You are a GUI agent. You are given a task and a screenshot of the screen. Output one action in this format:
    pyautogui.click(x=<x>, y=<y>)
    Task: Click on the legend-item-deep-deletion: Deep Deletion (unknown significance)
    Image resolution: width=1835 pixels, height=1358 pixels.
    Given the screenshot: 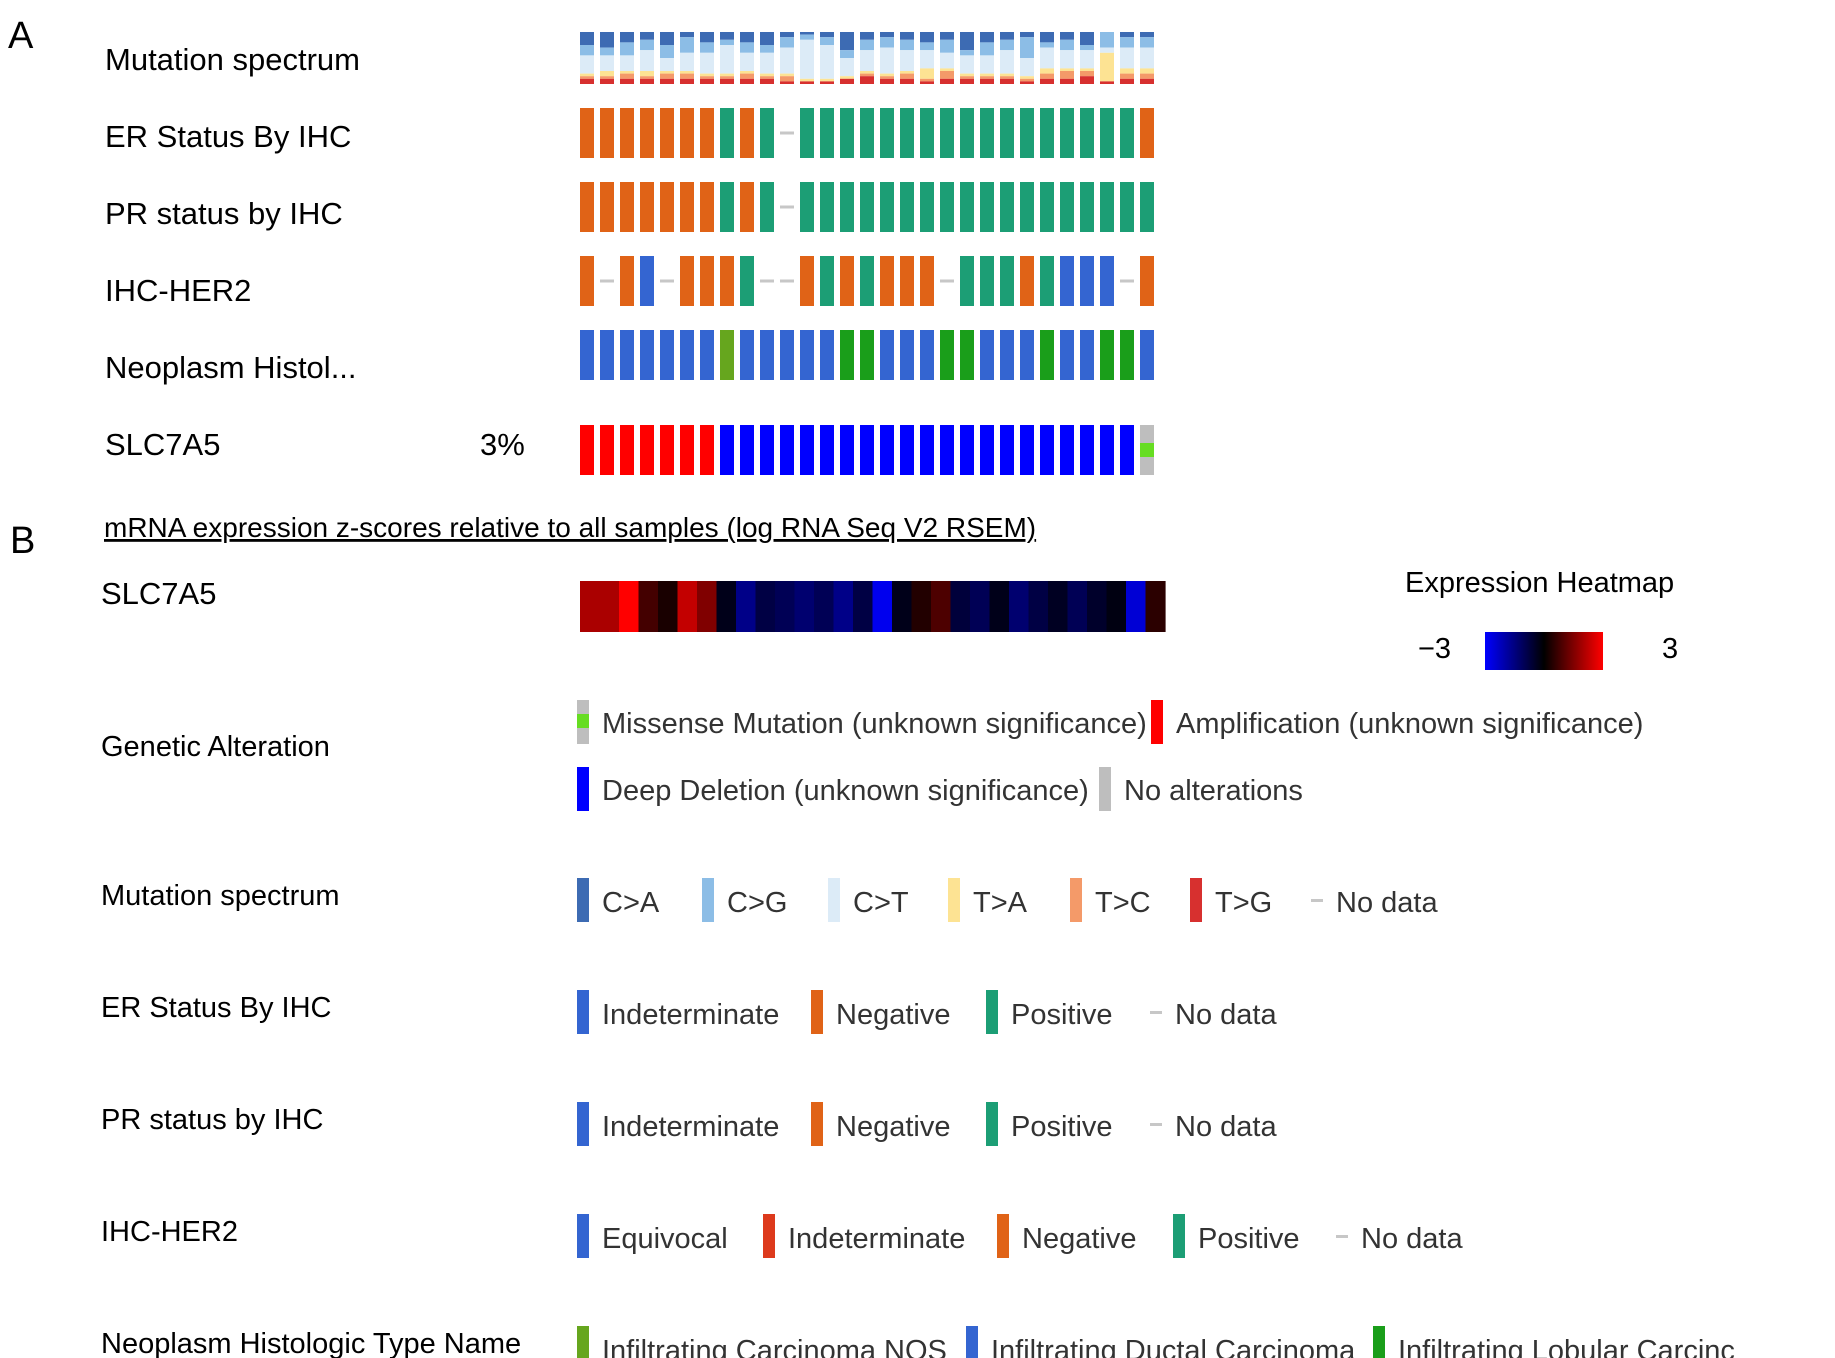 What is the action you would take?
    pyautogui.click(x=833, y=789)
    